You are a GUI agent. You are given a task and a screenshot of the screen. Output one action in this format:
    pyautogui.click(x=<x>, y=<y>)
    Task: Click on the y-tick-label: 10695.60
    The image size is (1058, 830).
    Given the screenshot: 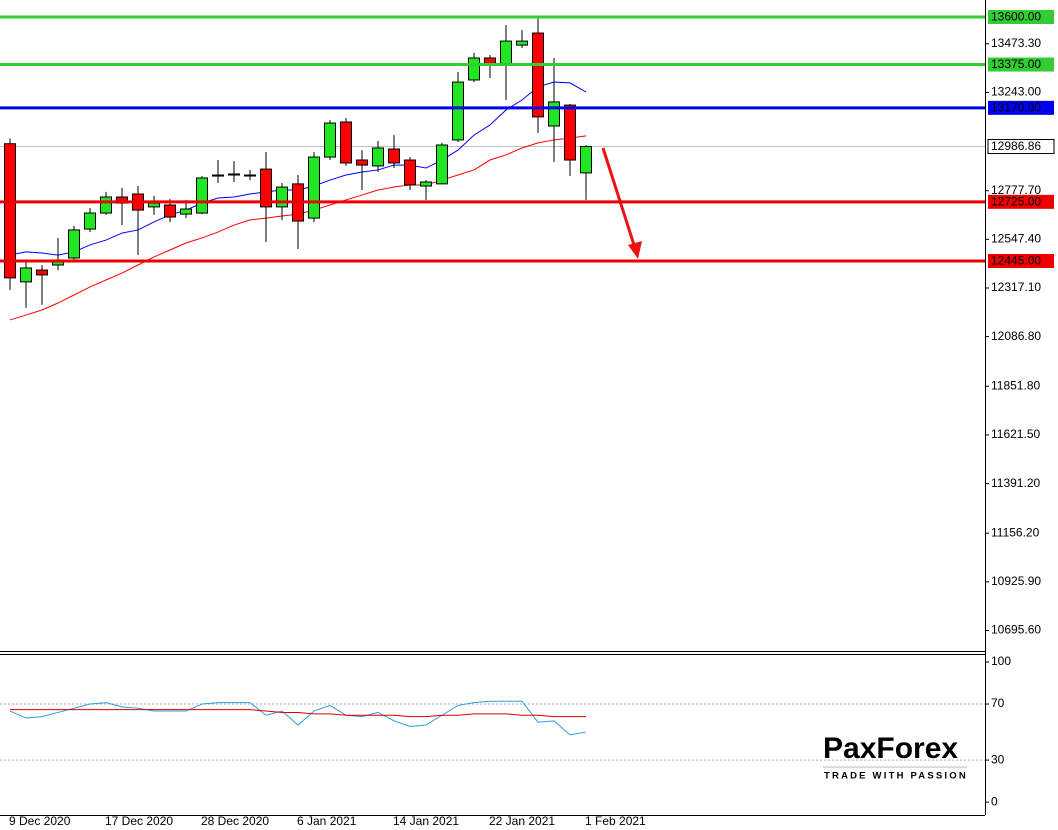 What is the action you would take?
    pyautogui.click(x=1016, y=630)
    